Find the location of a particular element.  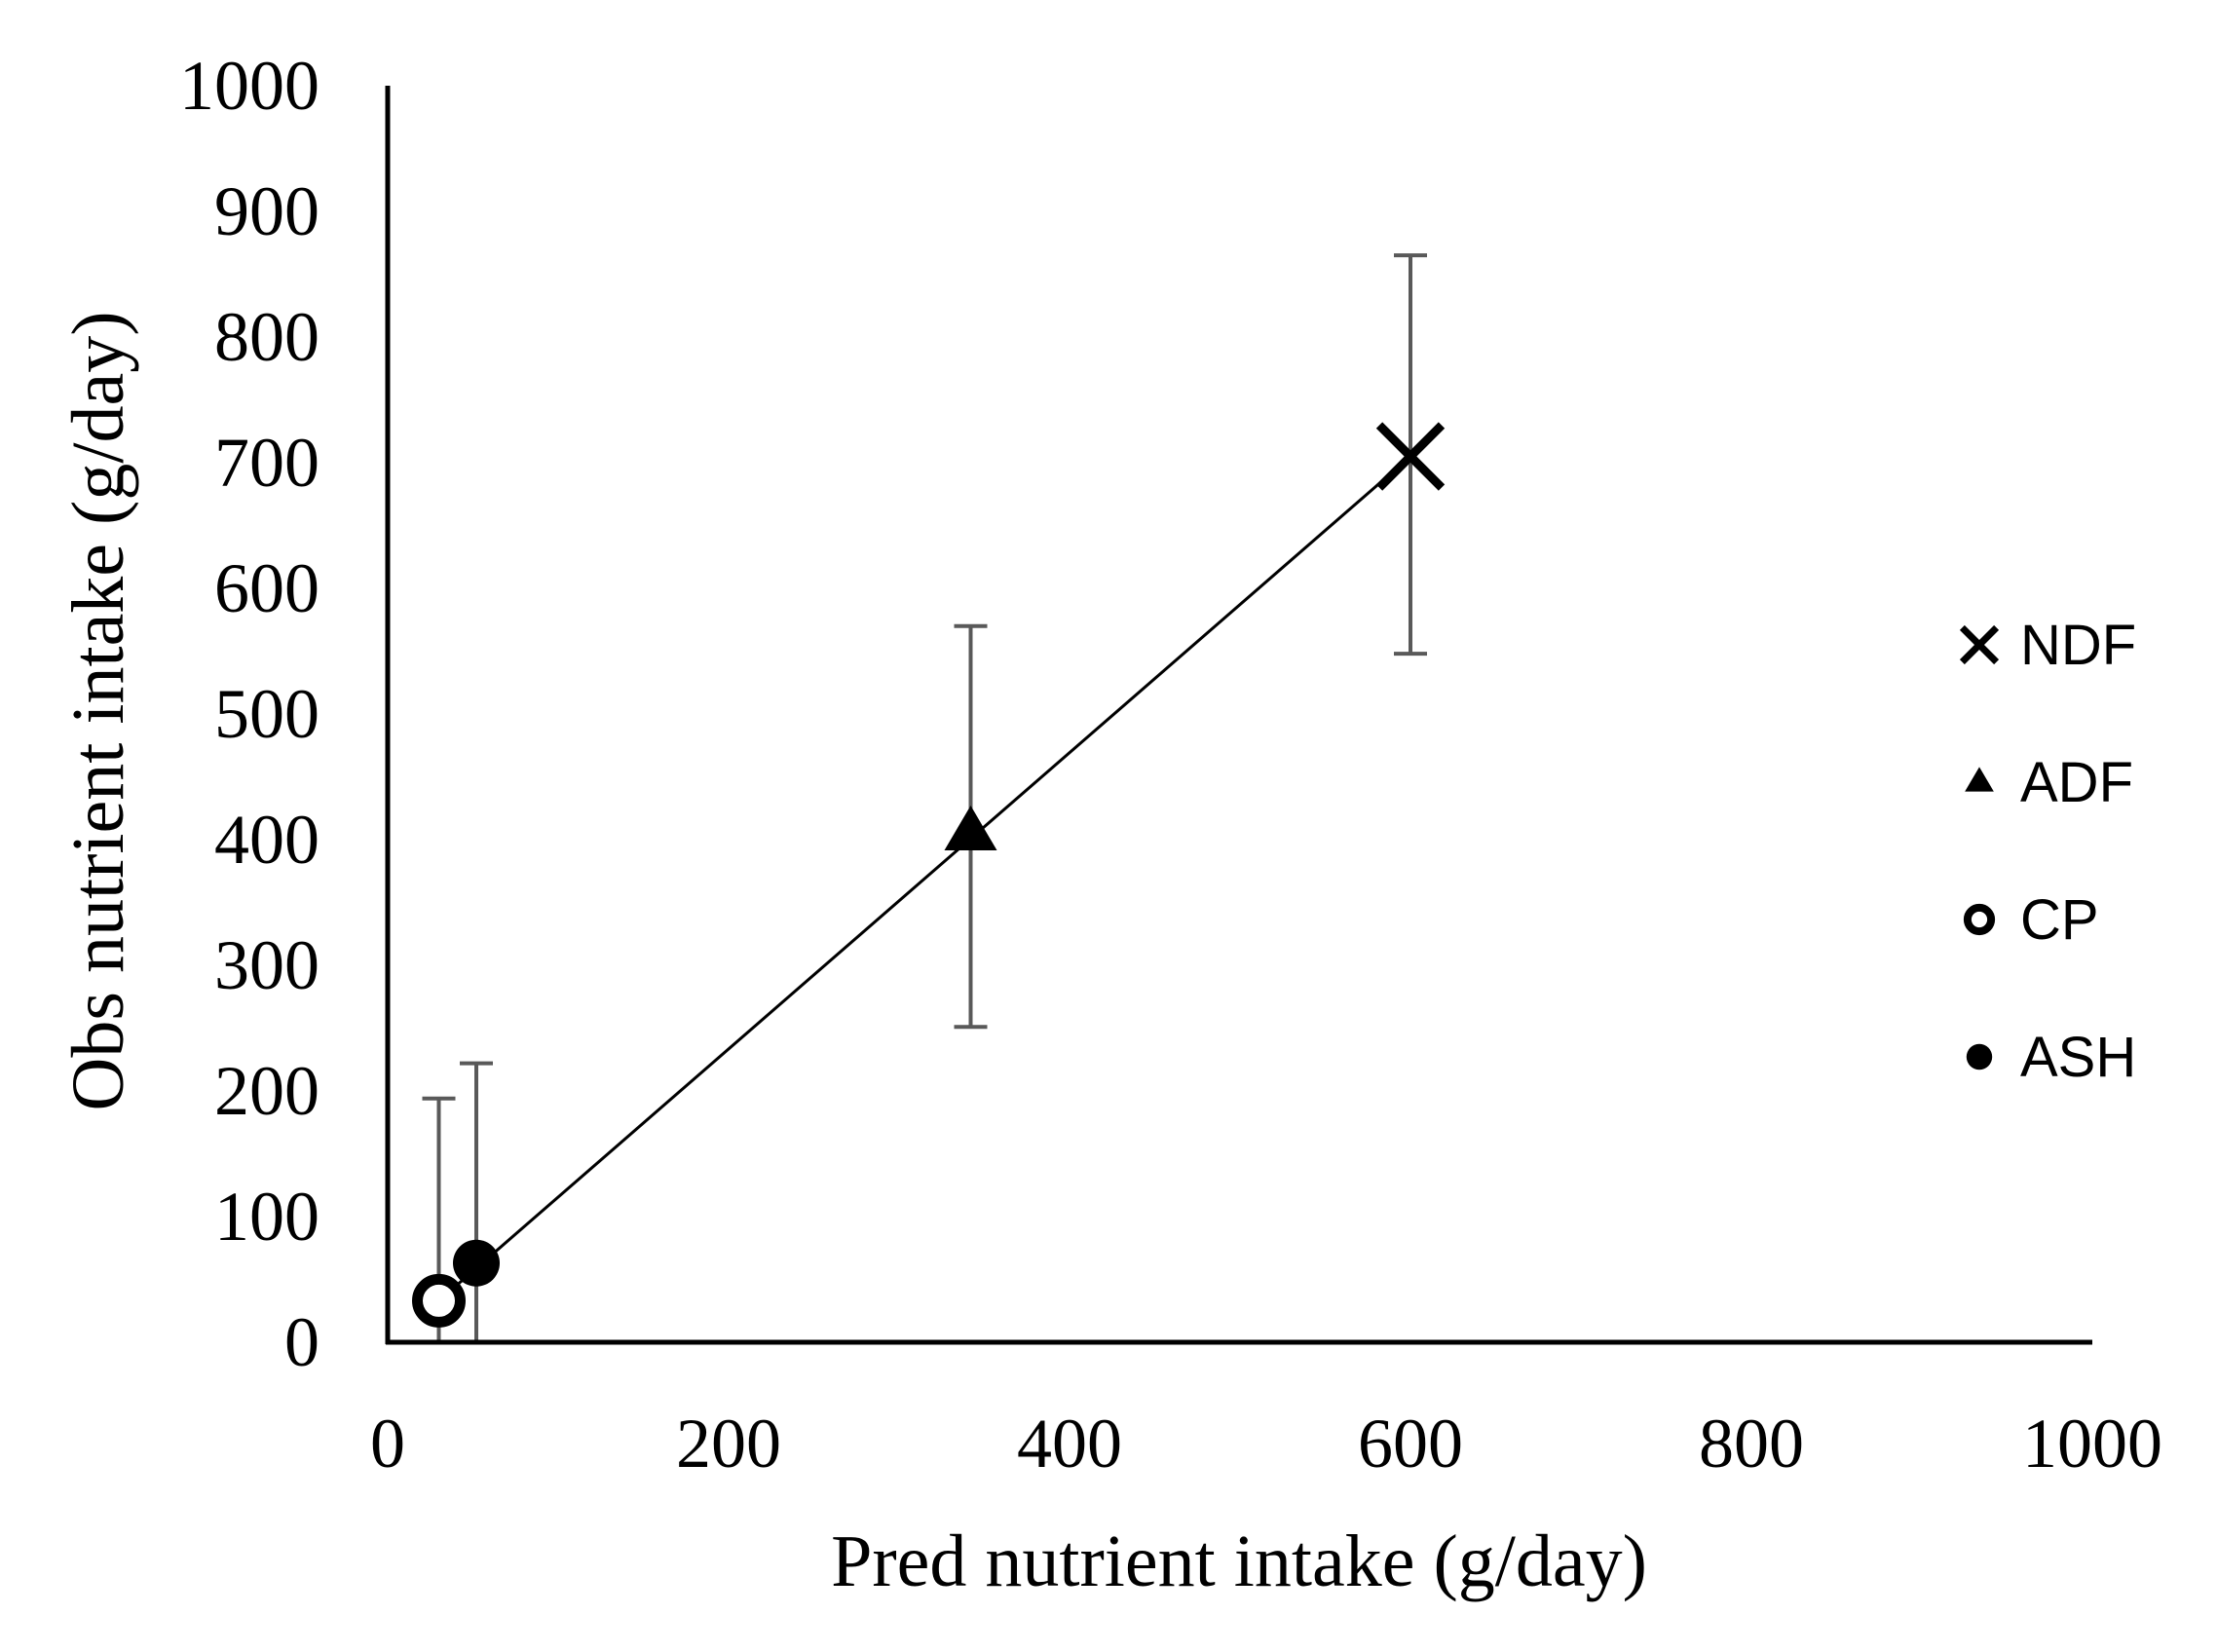

x-tick-label: 800 is located at coordinates (1751, 1444).